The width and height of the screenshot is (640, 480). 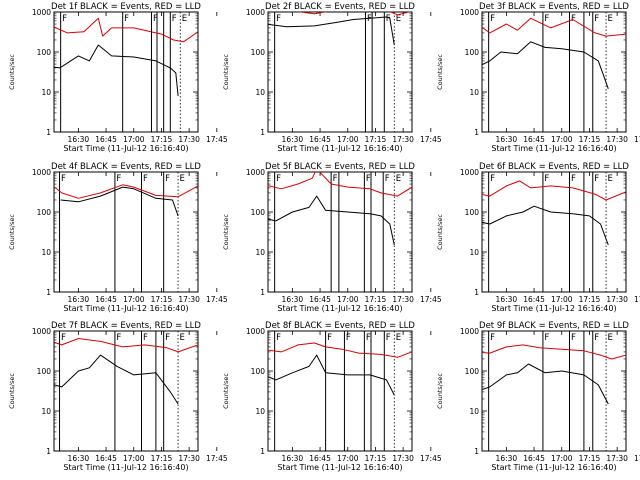 What do you see at coordinates (554, 7) in the screenshot?
I see `chart-title: Det 3f BLACK = Events, RED = LLD` at bounding box center [554, 7].